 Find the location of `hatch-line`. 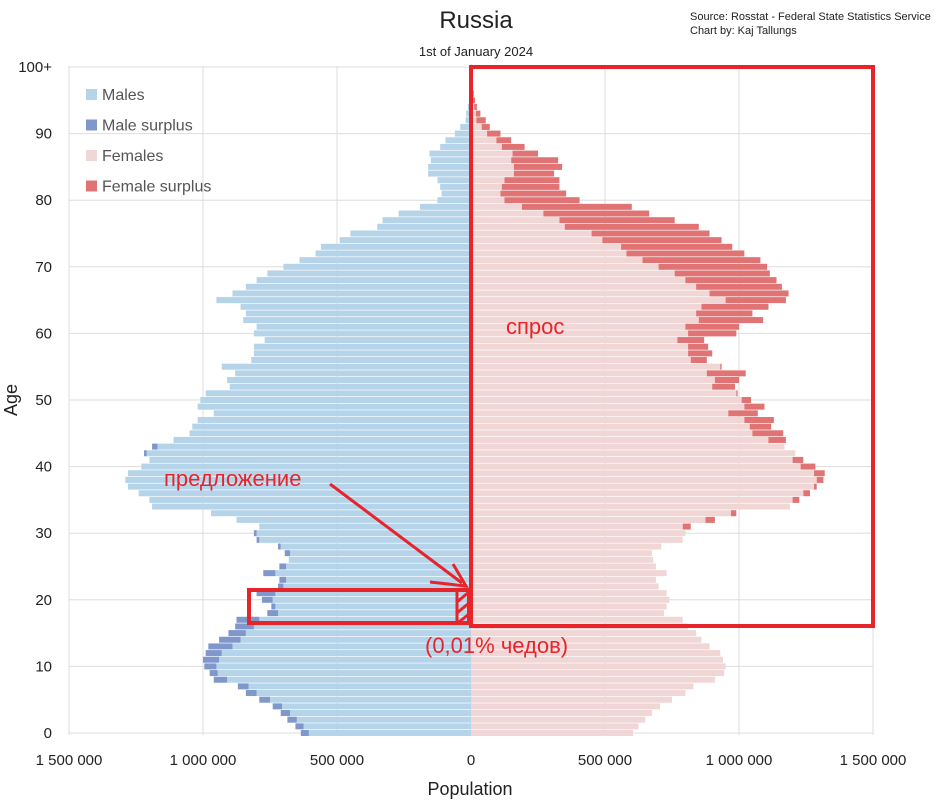

hatch-line is located at coordinates (463, 597).